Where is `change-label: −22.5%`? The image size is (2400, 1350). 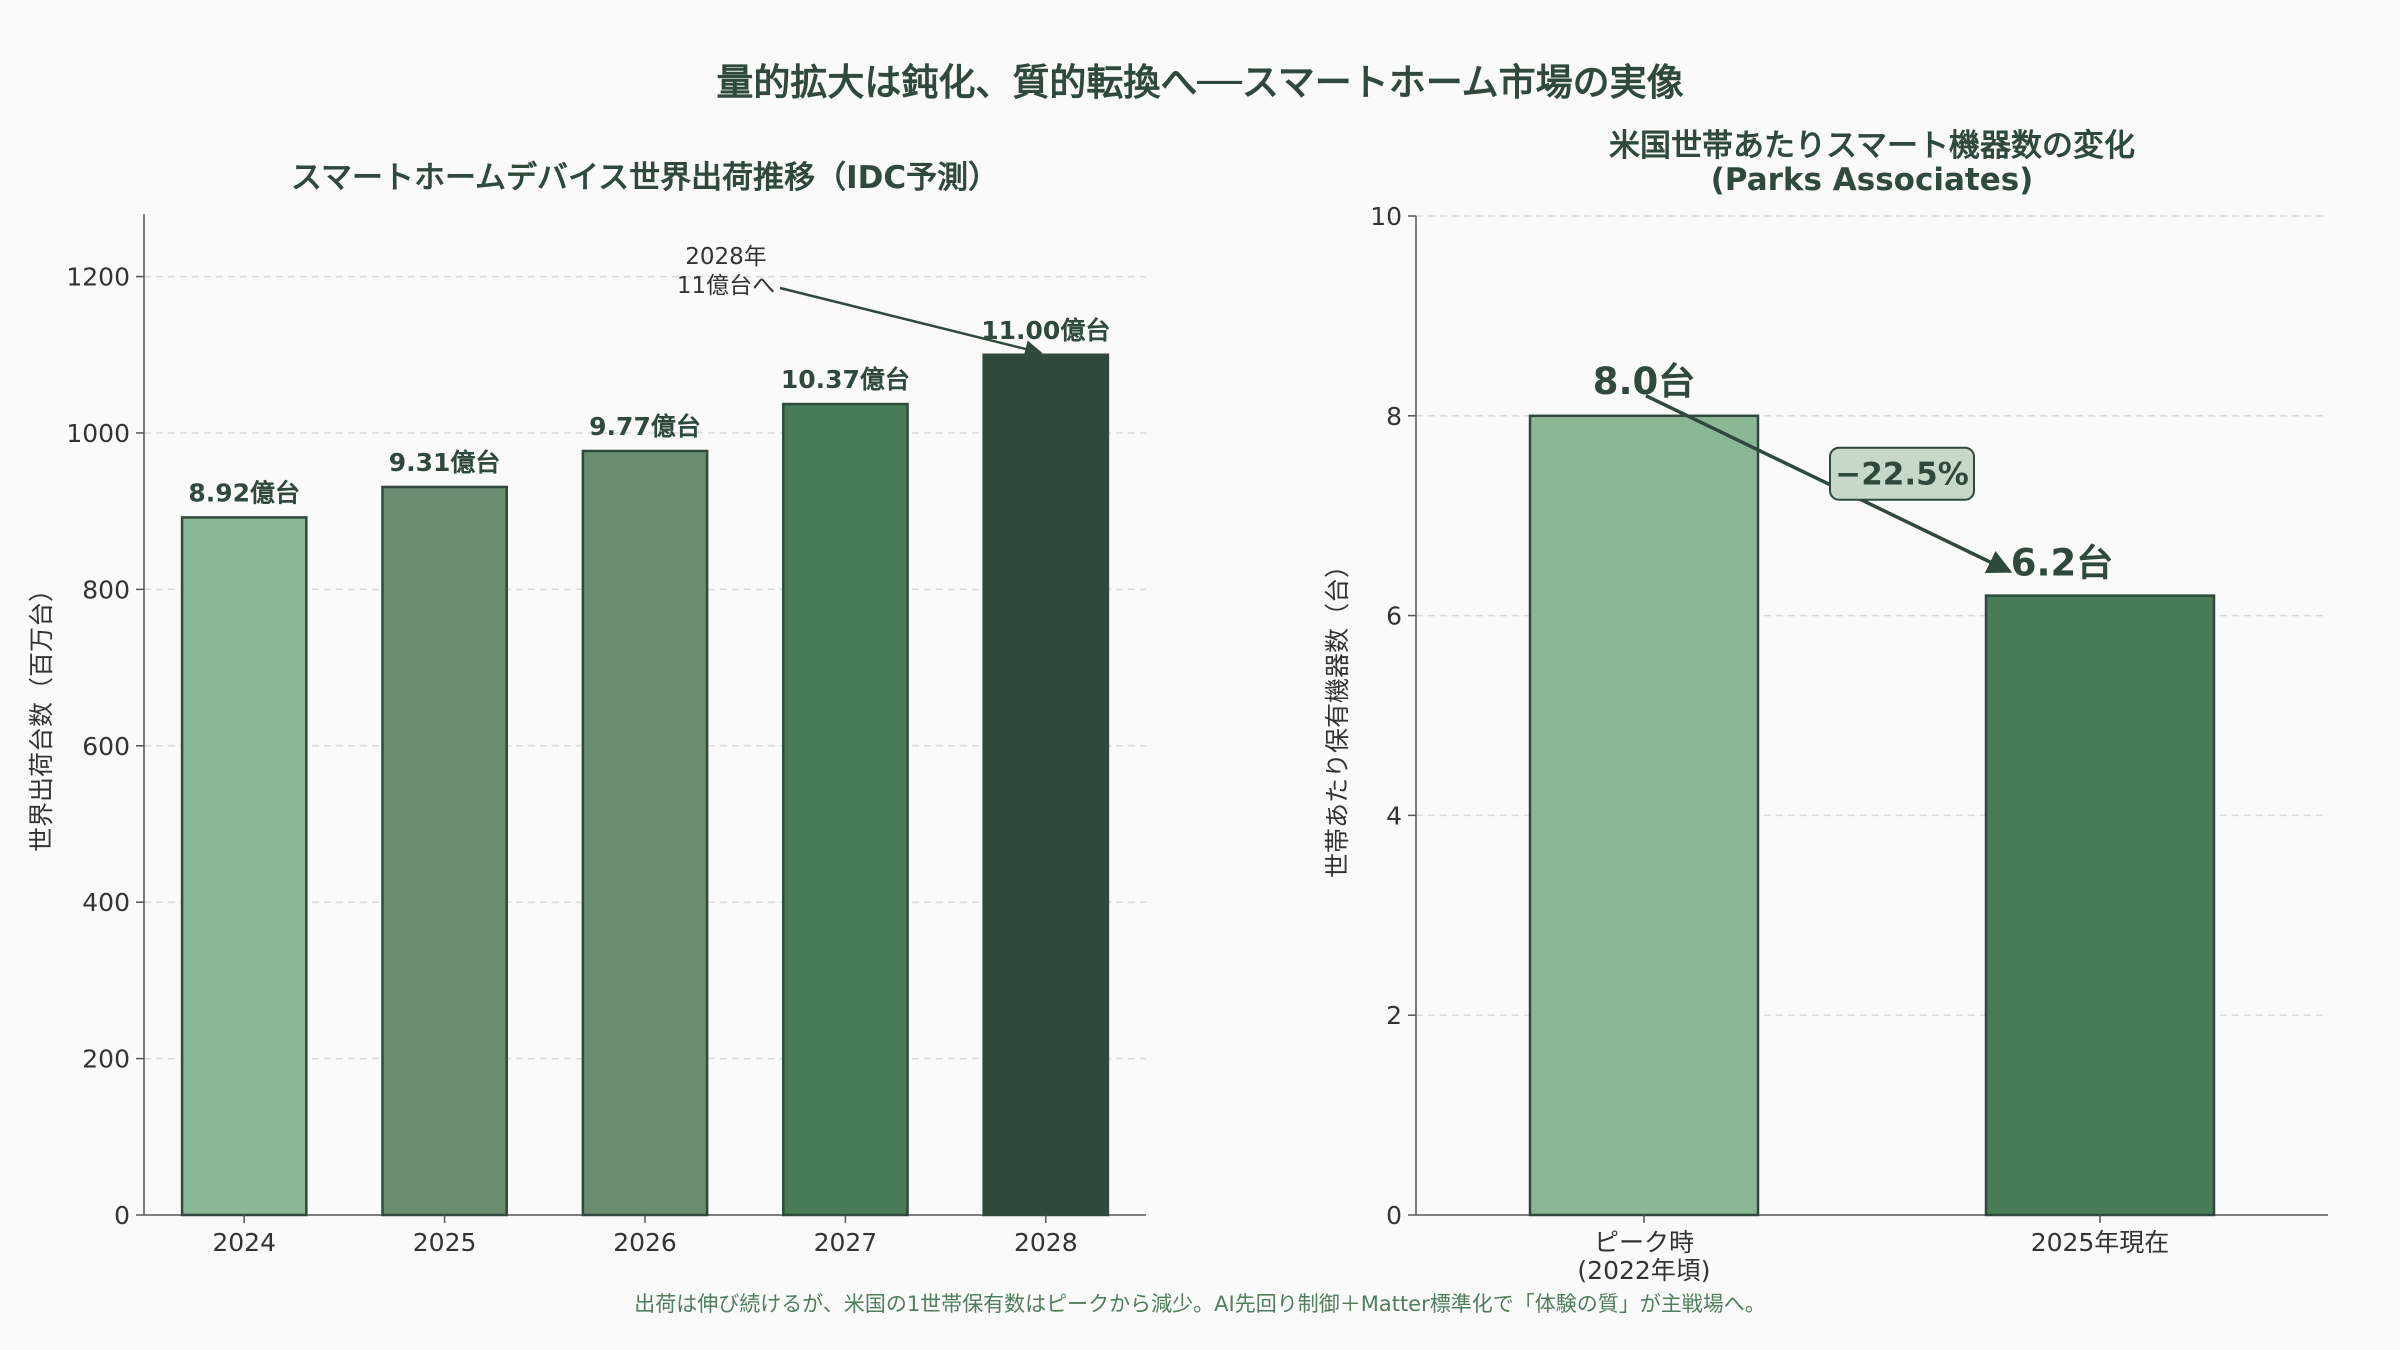
change-label: −22.5% is located at coordinates (1902, 475).